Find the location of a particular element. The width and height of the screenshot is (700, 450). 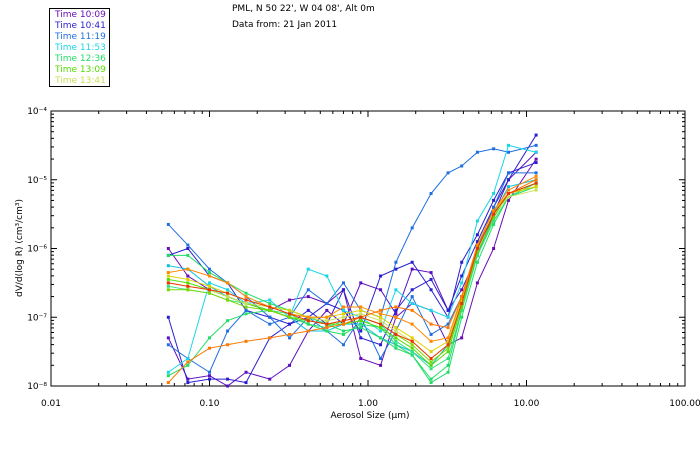

x-tick-label: 100.00 is located at coordinates (684, 404).